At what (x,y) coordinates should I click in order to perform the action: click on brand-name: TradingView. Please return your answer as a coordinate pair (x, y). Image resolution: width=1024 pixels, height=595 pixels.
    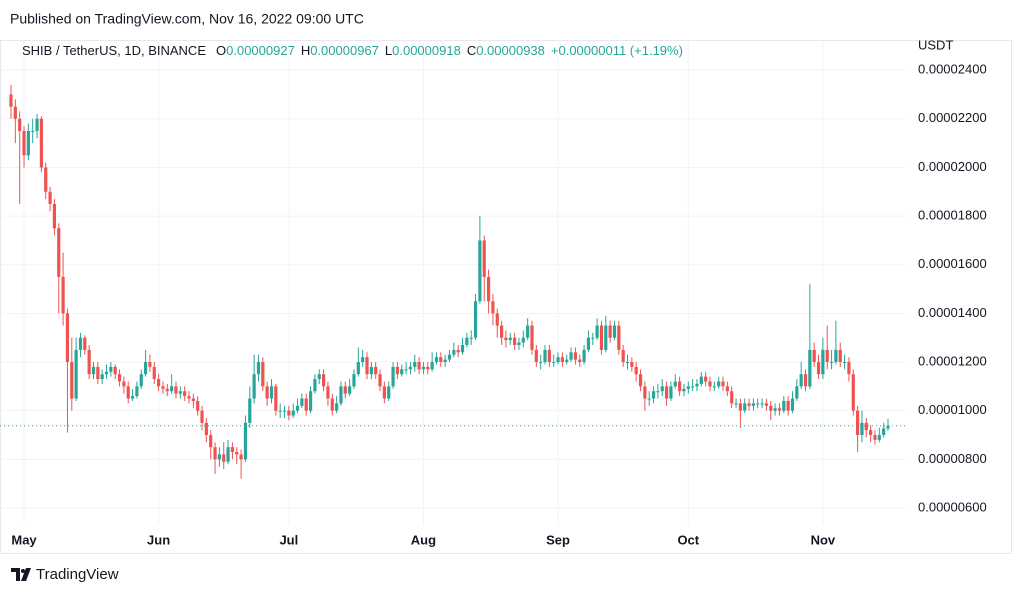
    Looking at the image, I should click on (77, 574).